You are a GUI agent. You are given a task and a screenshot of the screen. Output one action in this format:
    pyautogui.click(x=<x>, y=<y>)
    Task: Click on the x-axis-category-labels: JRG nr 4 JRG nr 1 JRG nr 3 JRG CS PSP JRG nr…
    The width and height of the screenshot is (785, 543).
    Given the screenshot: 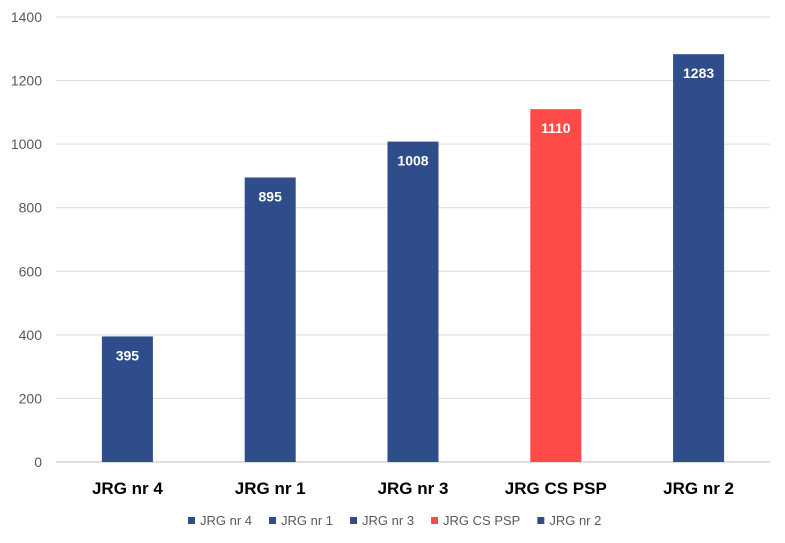 What is the action you would take?
    pyautogui.click(x=413, y=488)
    